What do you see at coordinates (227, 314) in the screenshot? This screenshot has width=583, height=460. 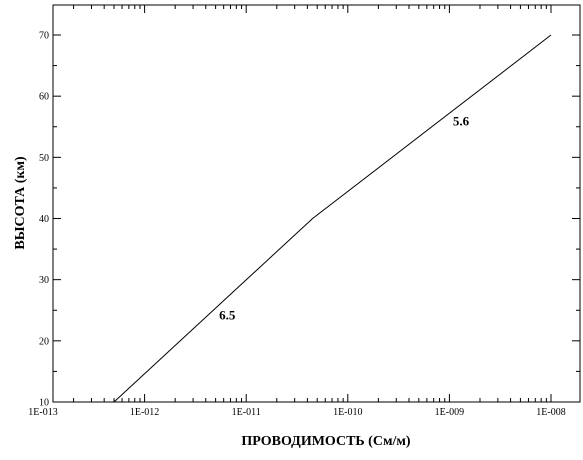 I see `slope-annotation: 6.5` at bounding box center [227, 314].